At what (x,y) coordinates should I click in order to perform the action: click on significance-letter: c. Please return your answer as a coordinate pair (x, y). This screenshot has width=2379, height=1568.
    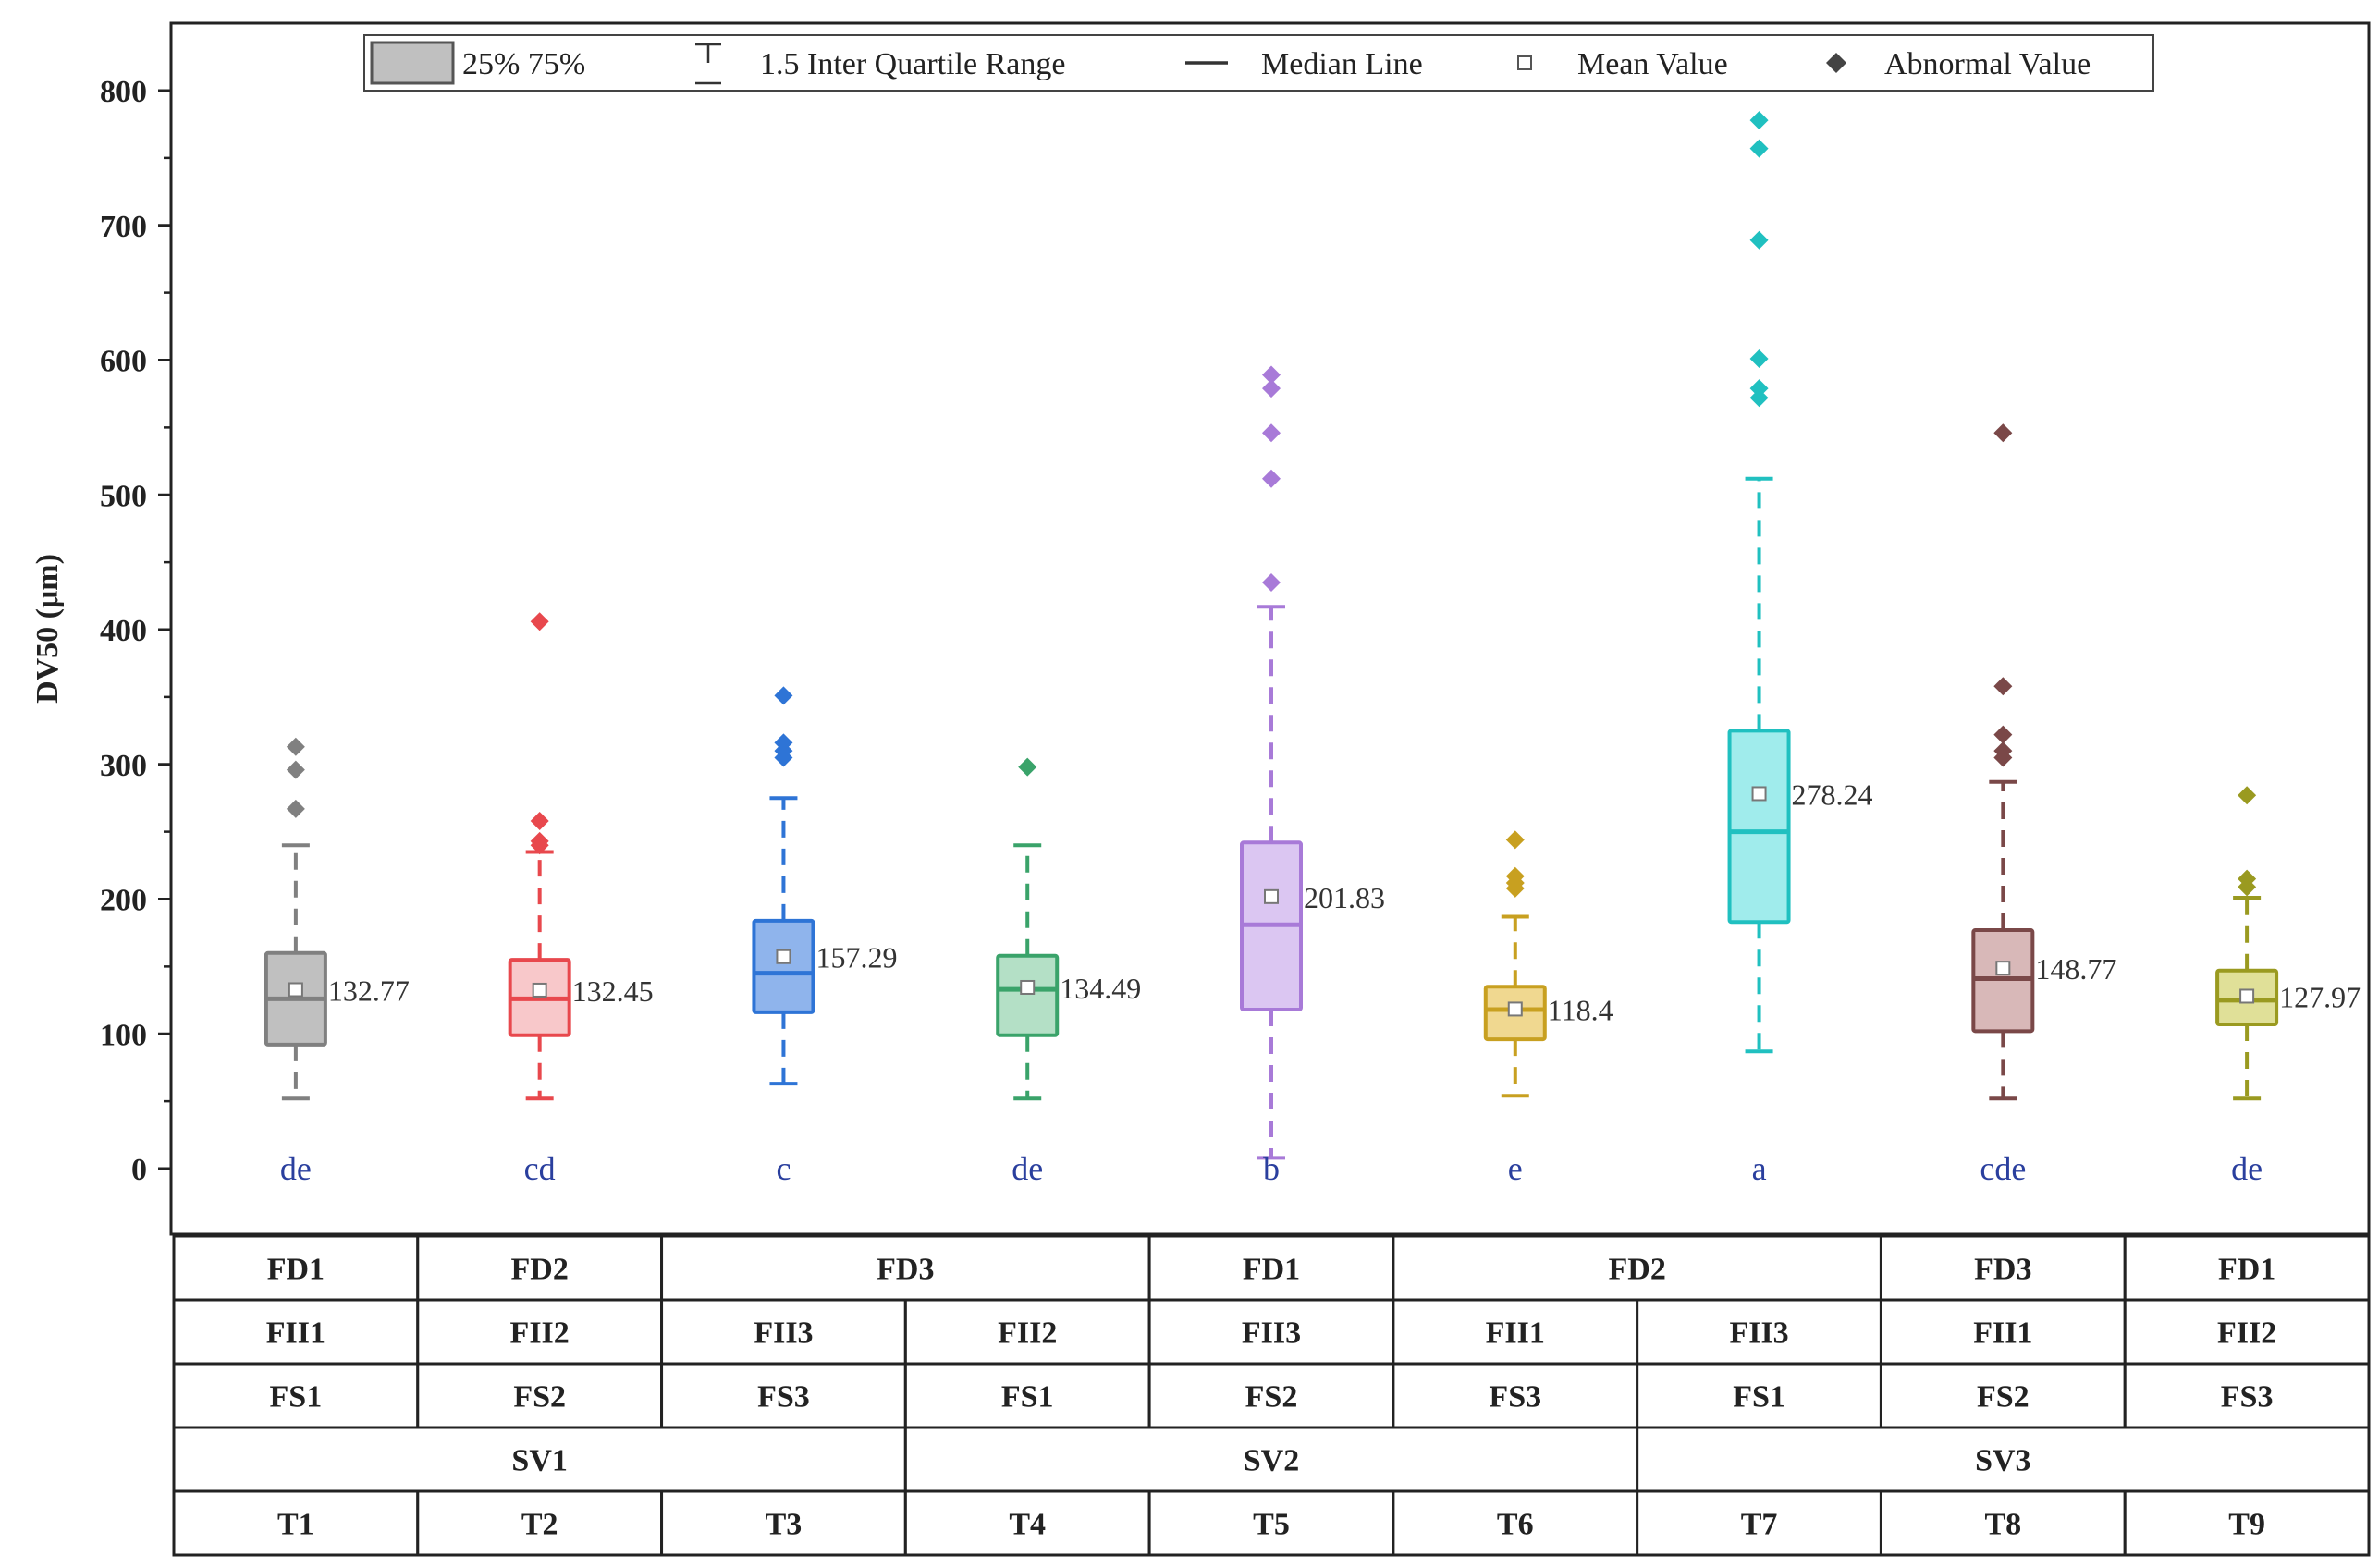
    Looking at the image, I should click on (783, 1169).